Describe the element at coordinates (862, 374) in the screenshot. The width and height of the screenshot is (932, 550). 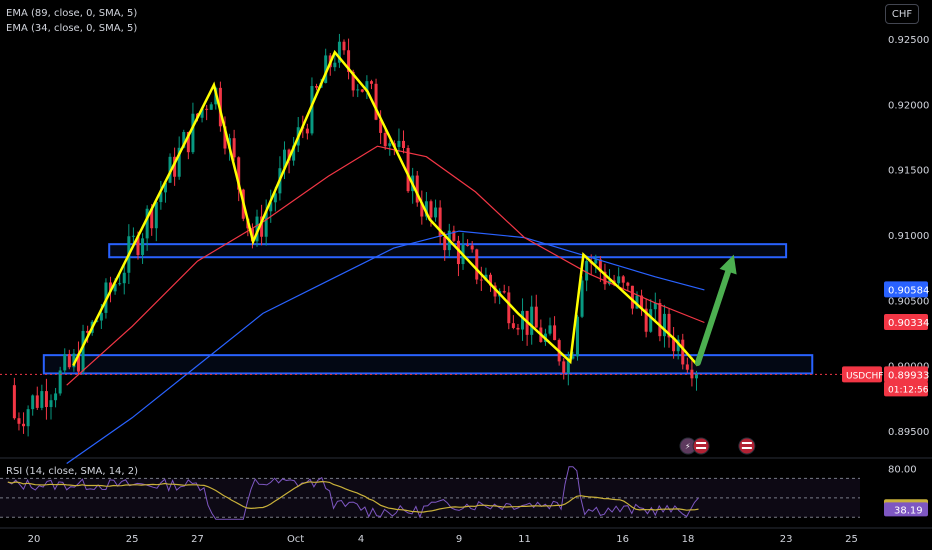
I see `symbol-badge` at that location.